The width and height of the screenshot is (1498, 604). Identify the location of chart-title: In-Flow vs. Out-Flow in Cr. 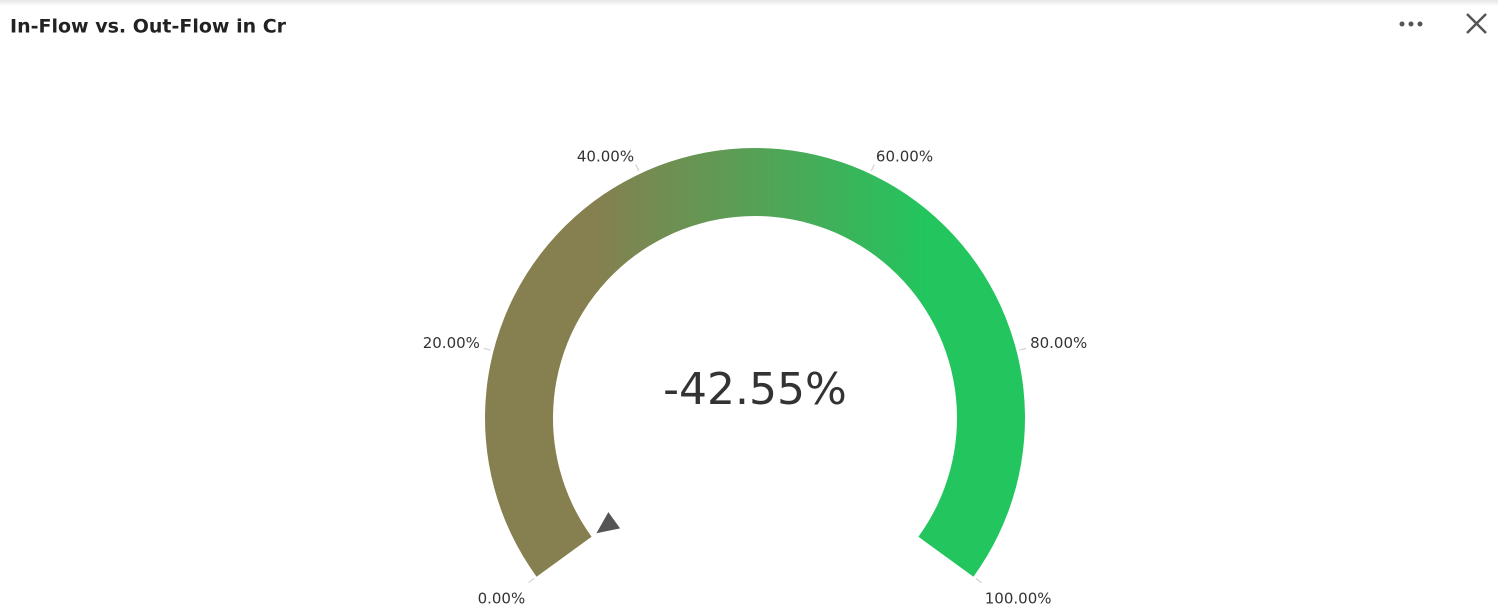
(148, 27).